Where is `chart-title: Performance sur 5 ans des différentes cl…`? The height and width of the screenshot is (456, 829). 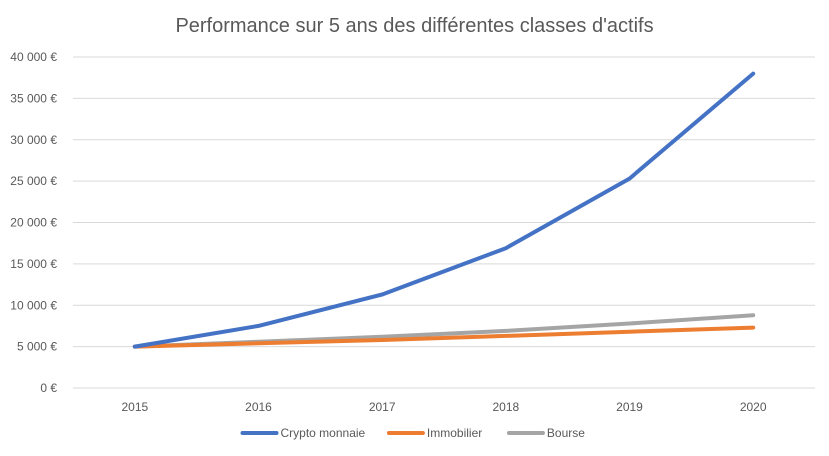
chart-title: Performance sur 5 ans des différentes cl… is located at coordinates (414, 26).